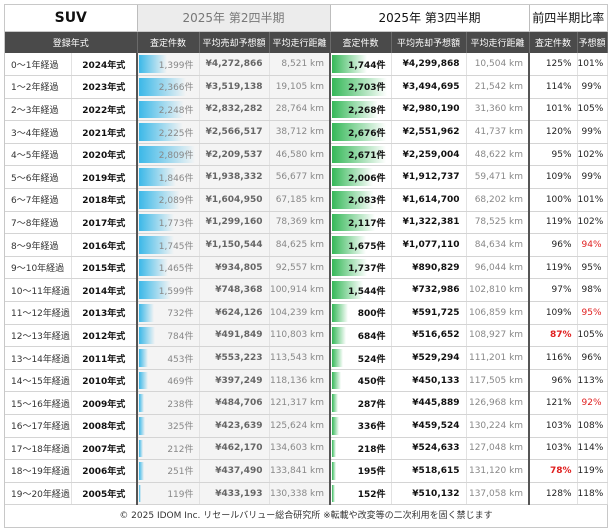 Image resolution: width=612 pixels, height=532 pixels. What do you see at coordinates (498, 268) in the screenshot?
I see `q3-km: 96,044 km` at bounding box center [498, 268].